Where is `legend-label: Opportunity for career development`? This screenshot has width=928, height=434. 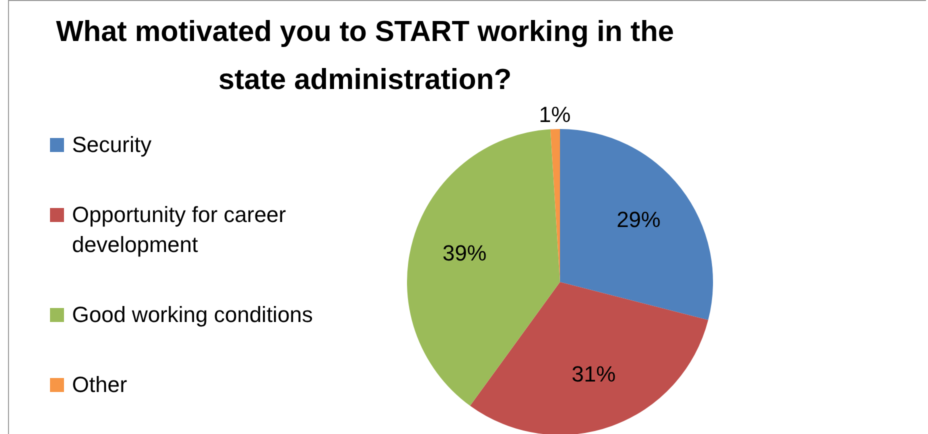 legend-label: Opportunity for career development is located at coordinates (179, 230).